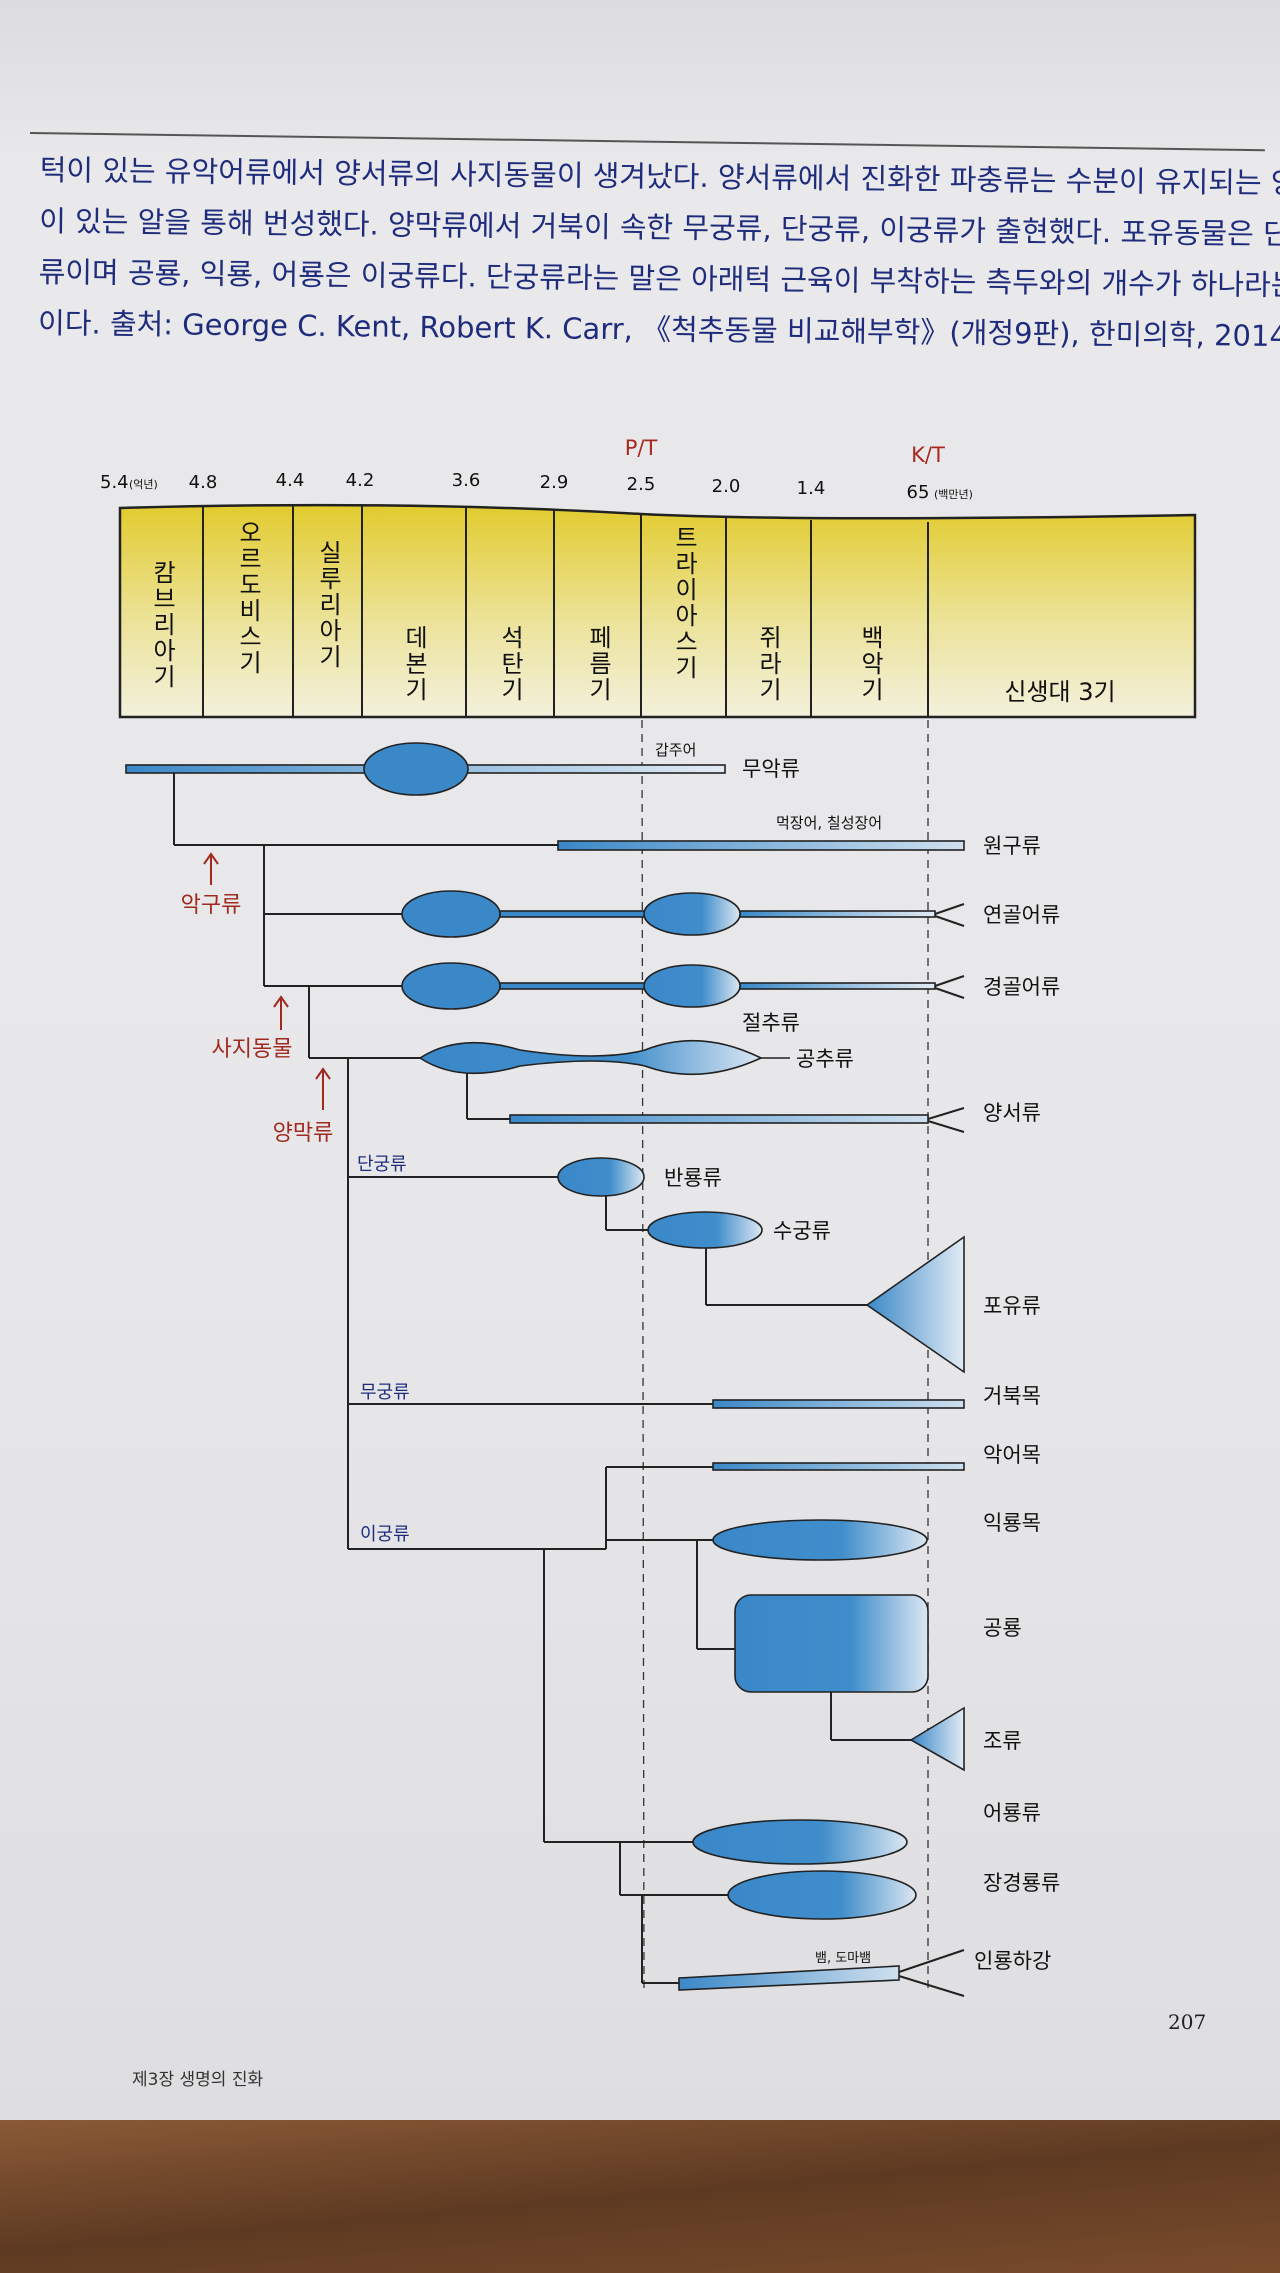 This screenshot has height=2273, width=1280. I want to click on pt-boundary-line, so click(643, 1355).